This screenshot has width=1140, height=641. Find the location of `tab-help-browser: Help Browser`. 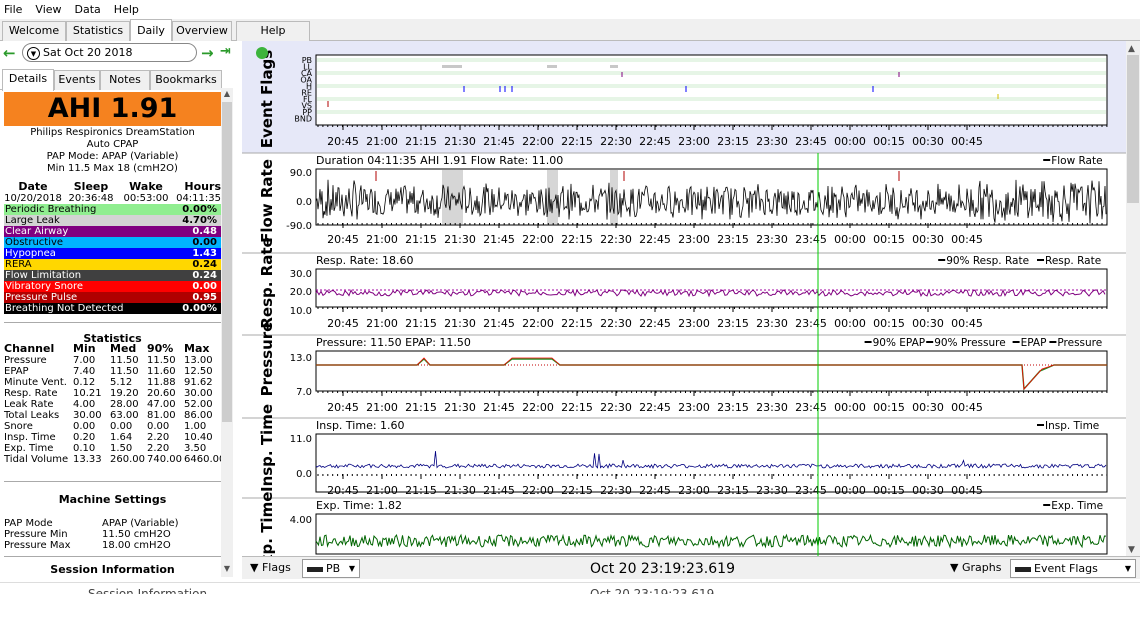

tab-help-browser: Help Browser is located at coordinates (273, 38).